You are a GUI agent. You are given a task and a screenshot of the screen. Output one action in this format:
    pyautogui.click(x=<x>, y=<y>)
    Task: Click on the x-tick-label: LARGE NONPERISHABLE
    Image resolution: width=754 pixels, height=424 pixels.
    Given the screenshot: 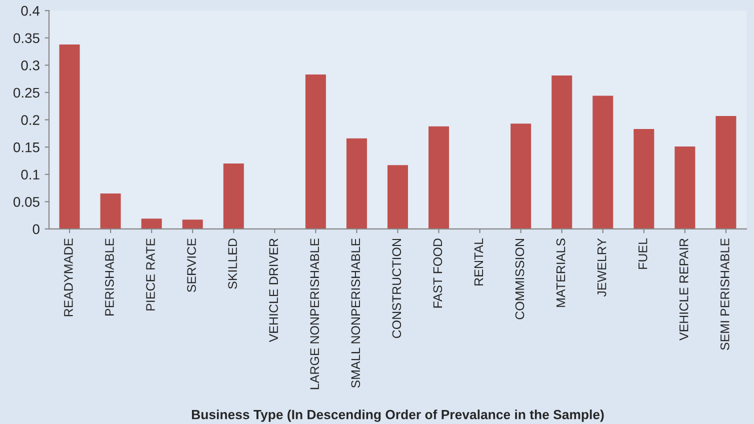 What is the action you would take?
    pyautogui.click(x=315, y=314)
    